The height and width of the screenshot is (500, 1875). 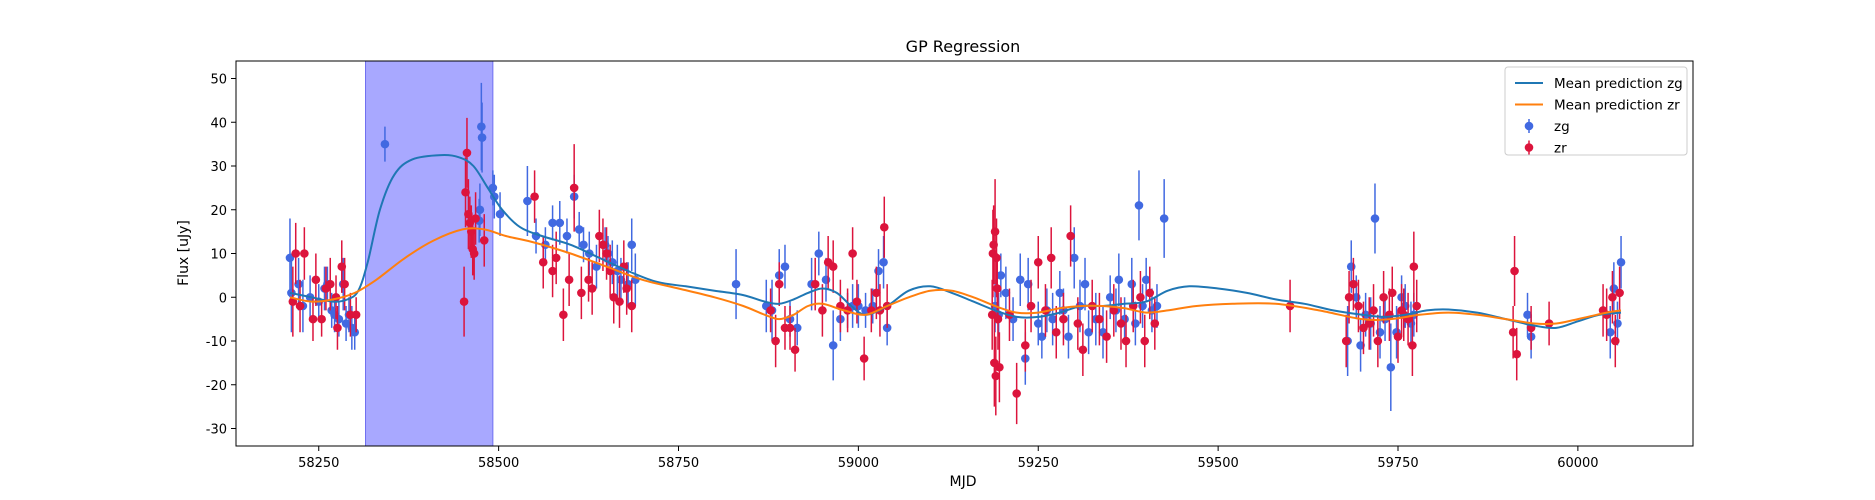 I want to click on x-tick-label: 58250, so click(x=318, y=463).